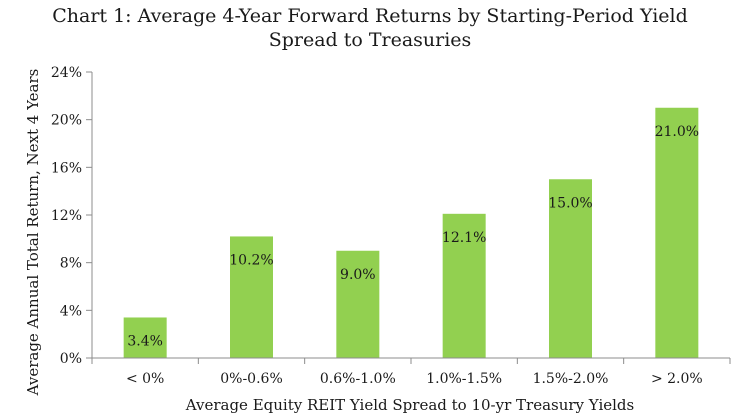  I want to click on y-tick-label: 20%, so click(66, 121).